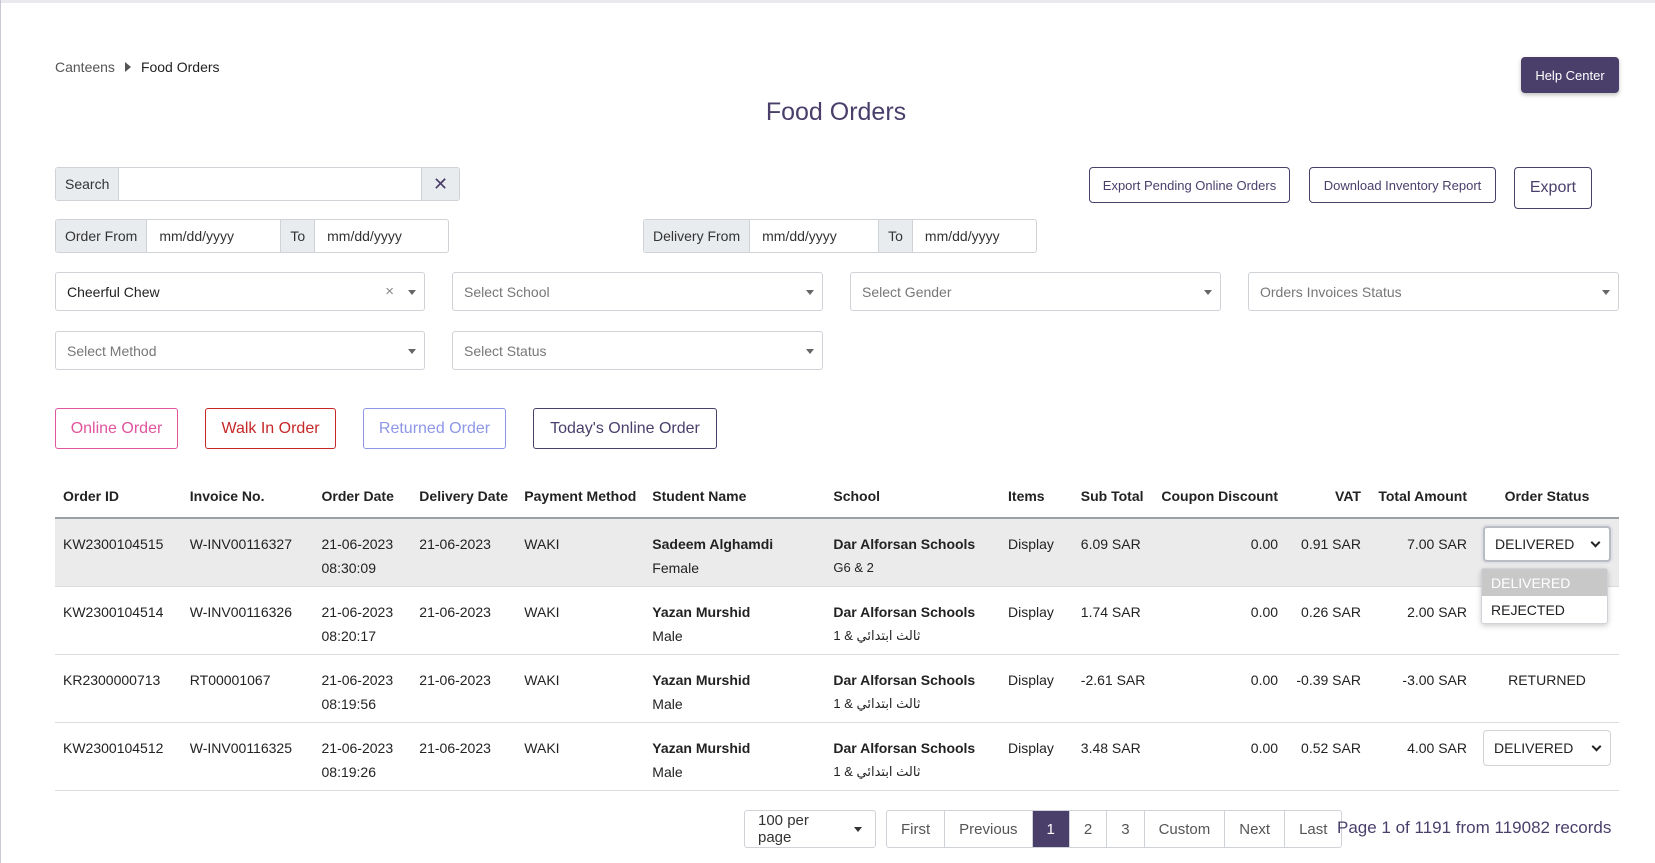 The image size is (1655, 863). What do you see at coordinates (137, 67) in the screenshot?
I see `breadcrumb: Canteens Food Orders` at bounding box center [137, 67].